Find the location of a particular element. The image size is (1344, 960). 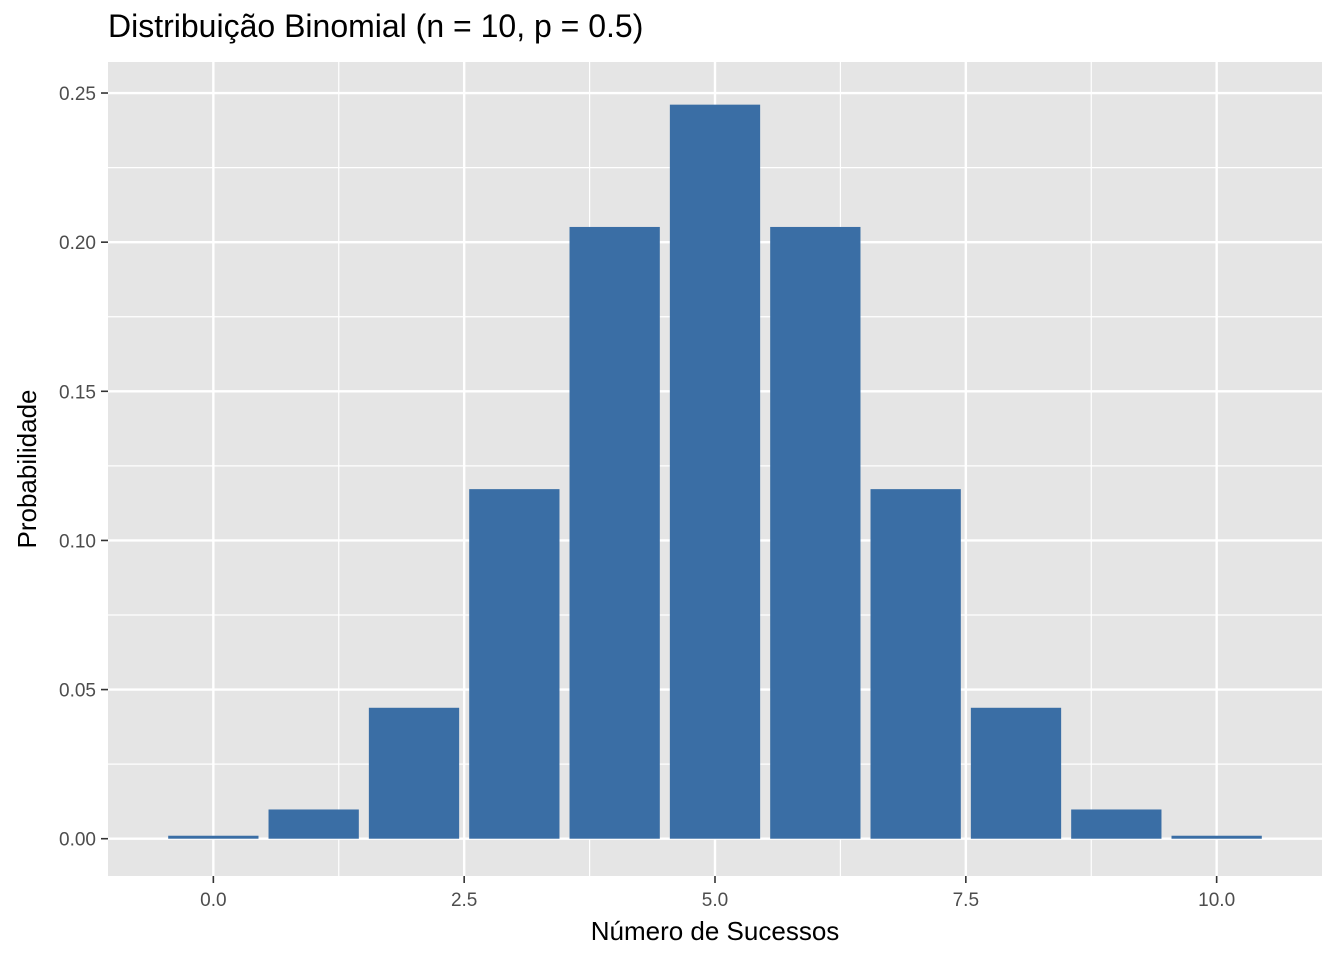

x-tick-label: 10.0 is located at coordinates (1216, 900).